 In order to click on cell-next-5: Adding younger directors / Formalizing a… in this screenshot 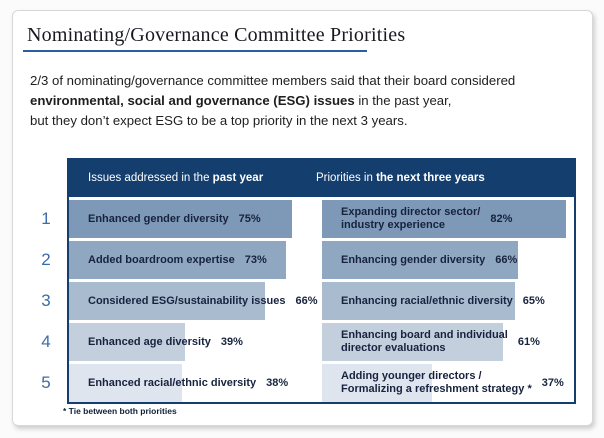, I will do `click(443, 383)`.